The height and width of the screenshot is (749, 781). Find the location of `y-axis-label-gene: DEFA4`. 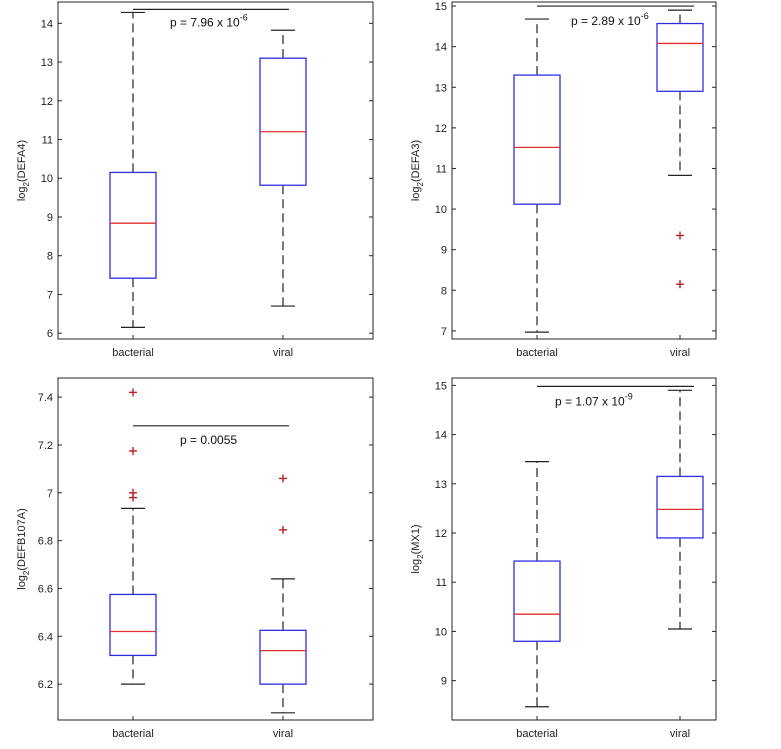

y-axis-label-gene: DEFA4 is located at coordinates (22, 161).